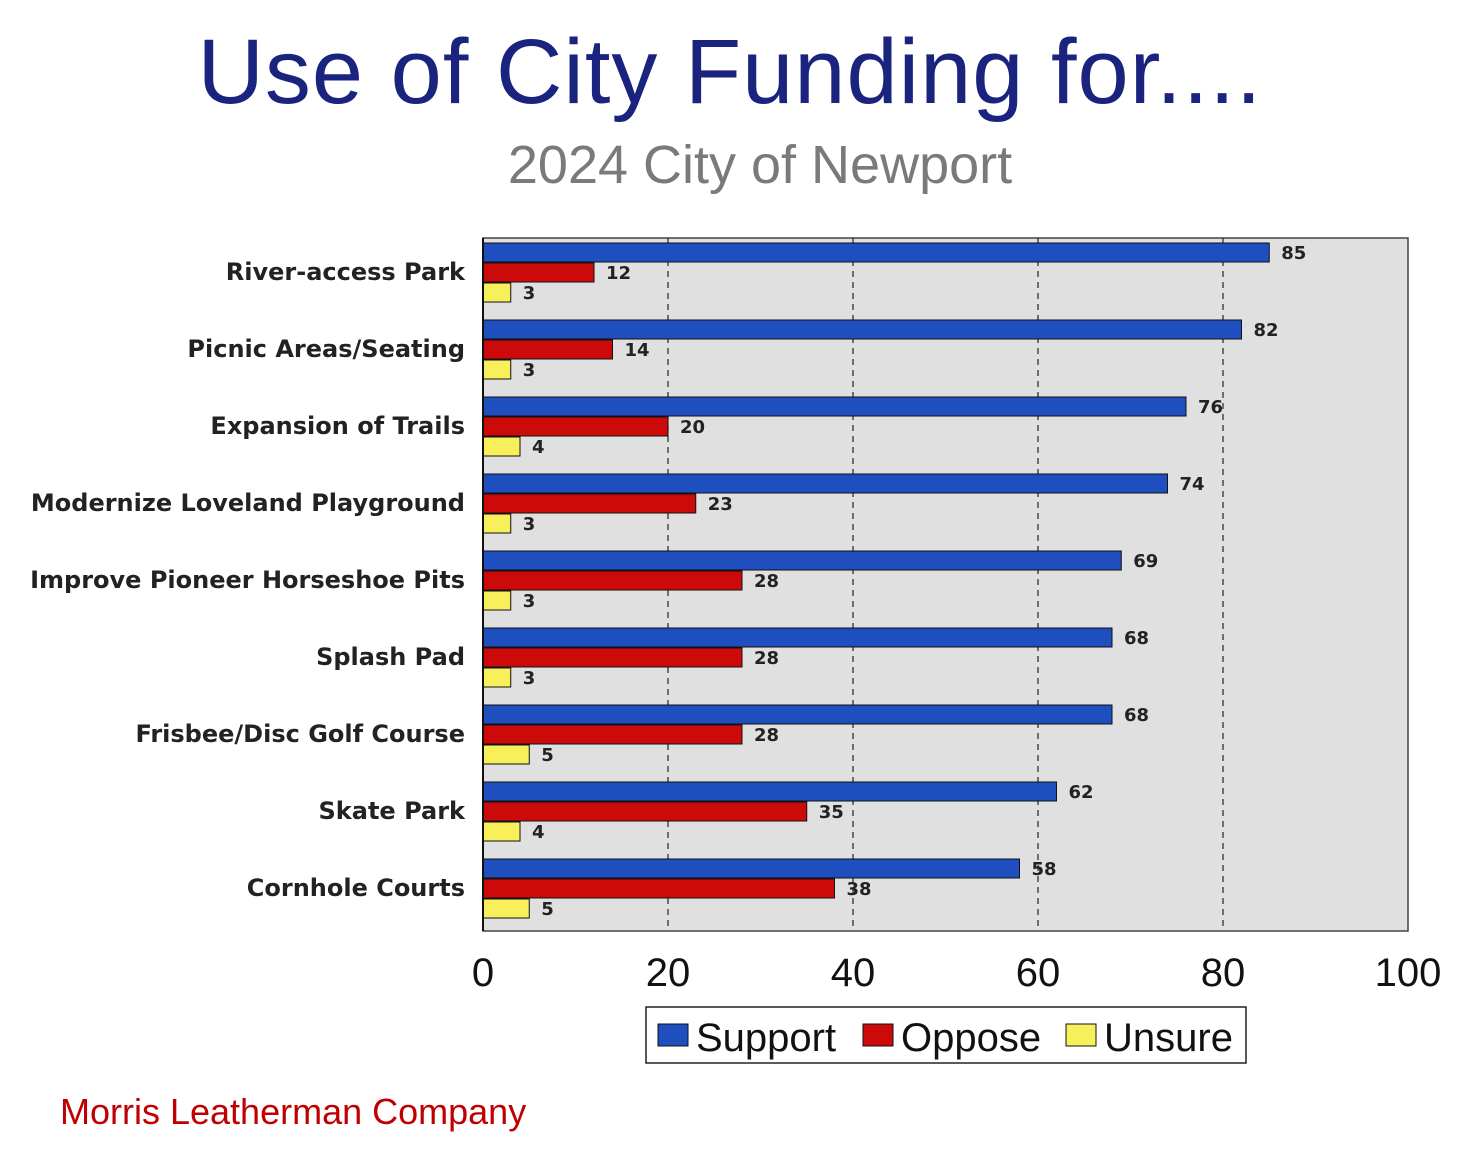  I want to click on bar-support-picnic-areas-seating, so click(862, 329).